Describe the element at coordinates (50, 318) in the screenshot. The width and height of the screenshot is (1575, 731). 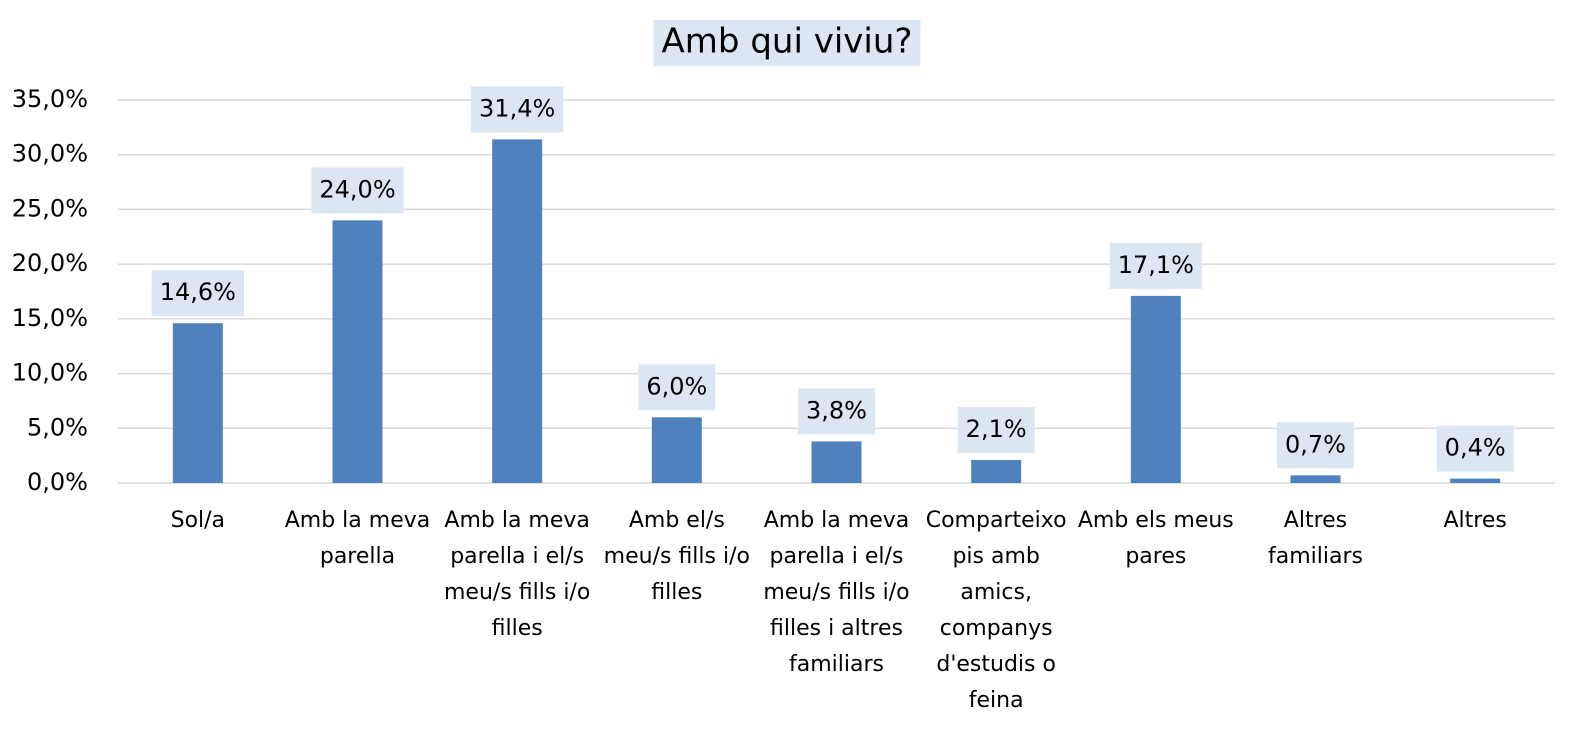
I see `y-tick-label: 15,0%` at that location.